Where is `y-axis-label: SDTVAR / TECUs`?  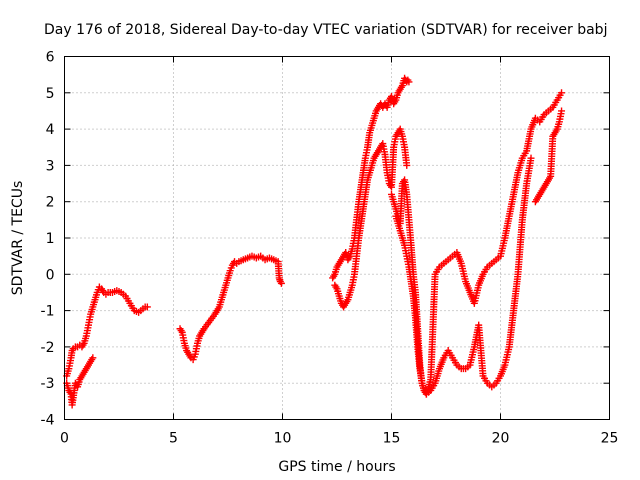
y-axis-label: SDTVAR / TECUs is located at coordinates (18, 238).